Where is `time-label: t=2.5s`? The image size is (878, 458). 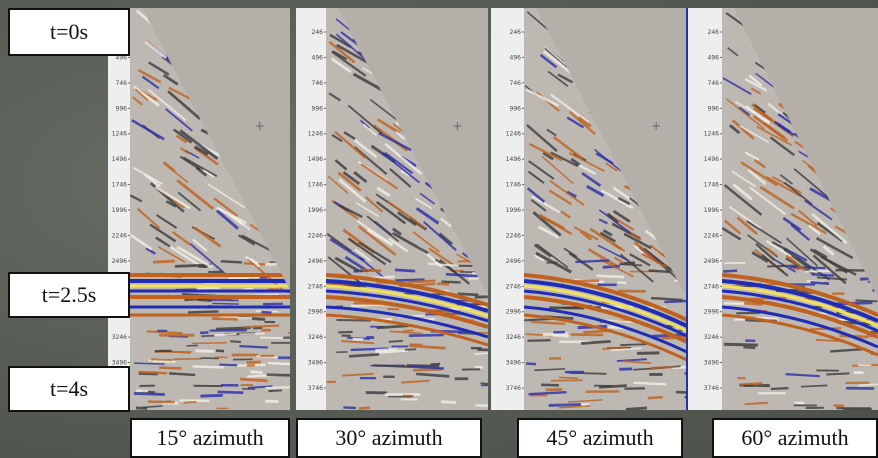 time-label: t=2.5s is located at coordinates (69, 295).